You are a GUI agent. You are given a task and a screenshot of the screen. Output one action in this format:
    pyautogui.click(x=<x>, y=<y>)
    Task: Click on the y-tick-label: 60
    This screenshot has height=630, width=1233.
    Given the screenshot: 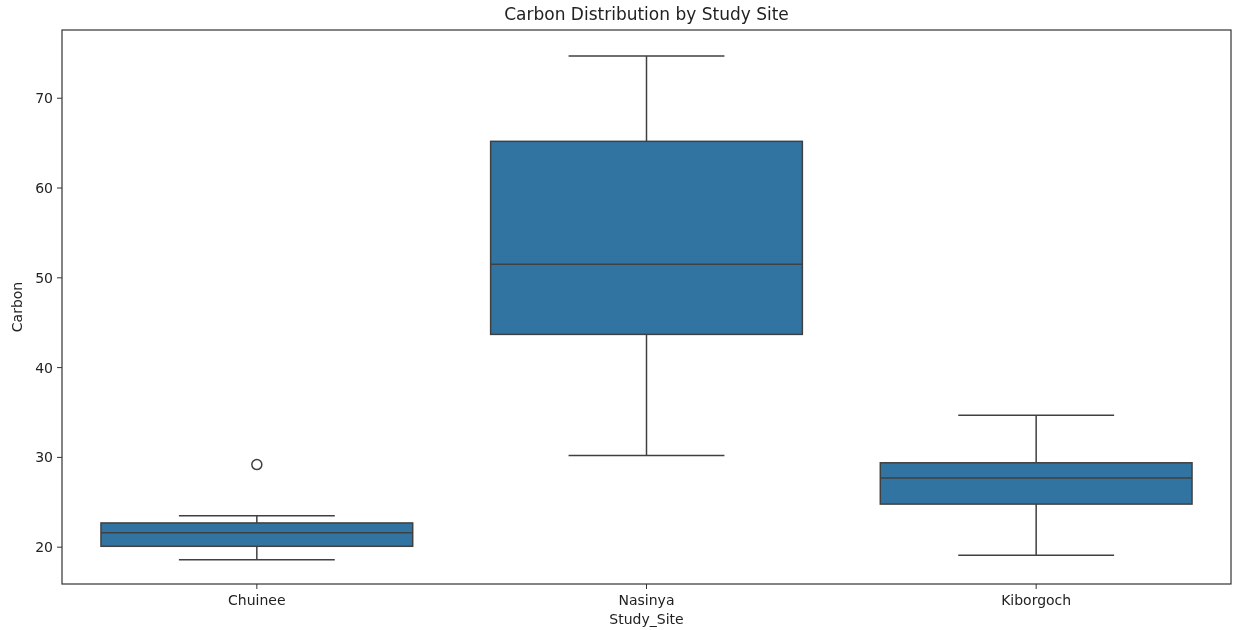 What is the action you would take?
    pyautogui.click(x=44, y=187)
    